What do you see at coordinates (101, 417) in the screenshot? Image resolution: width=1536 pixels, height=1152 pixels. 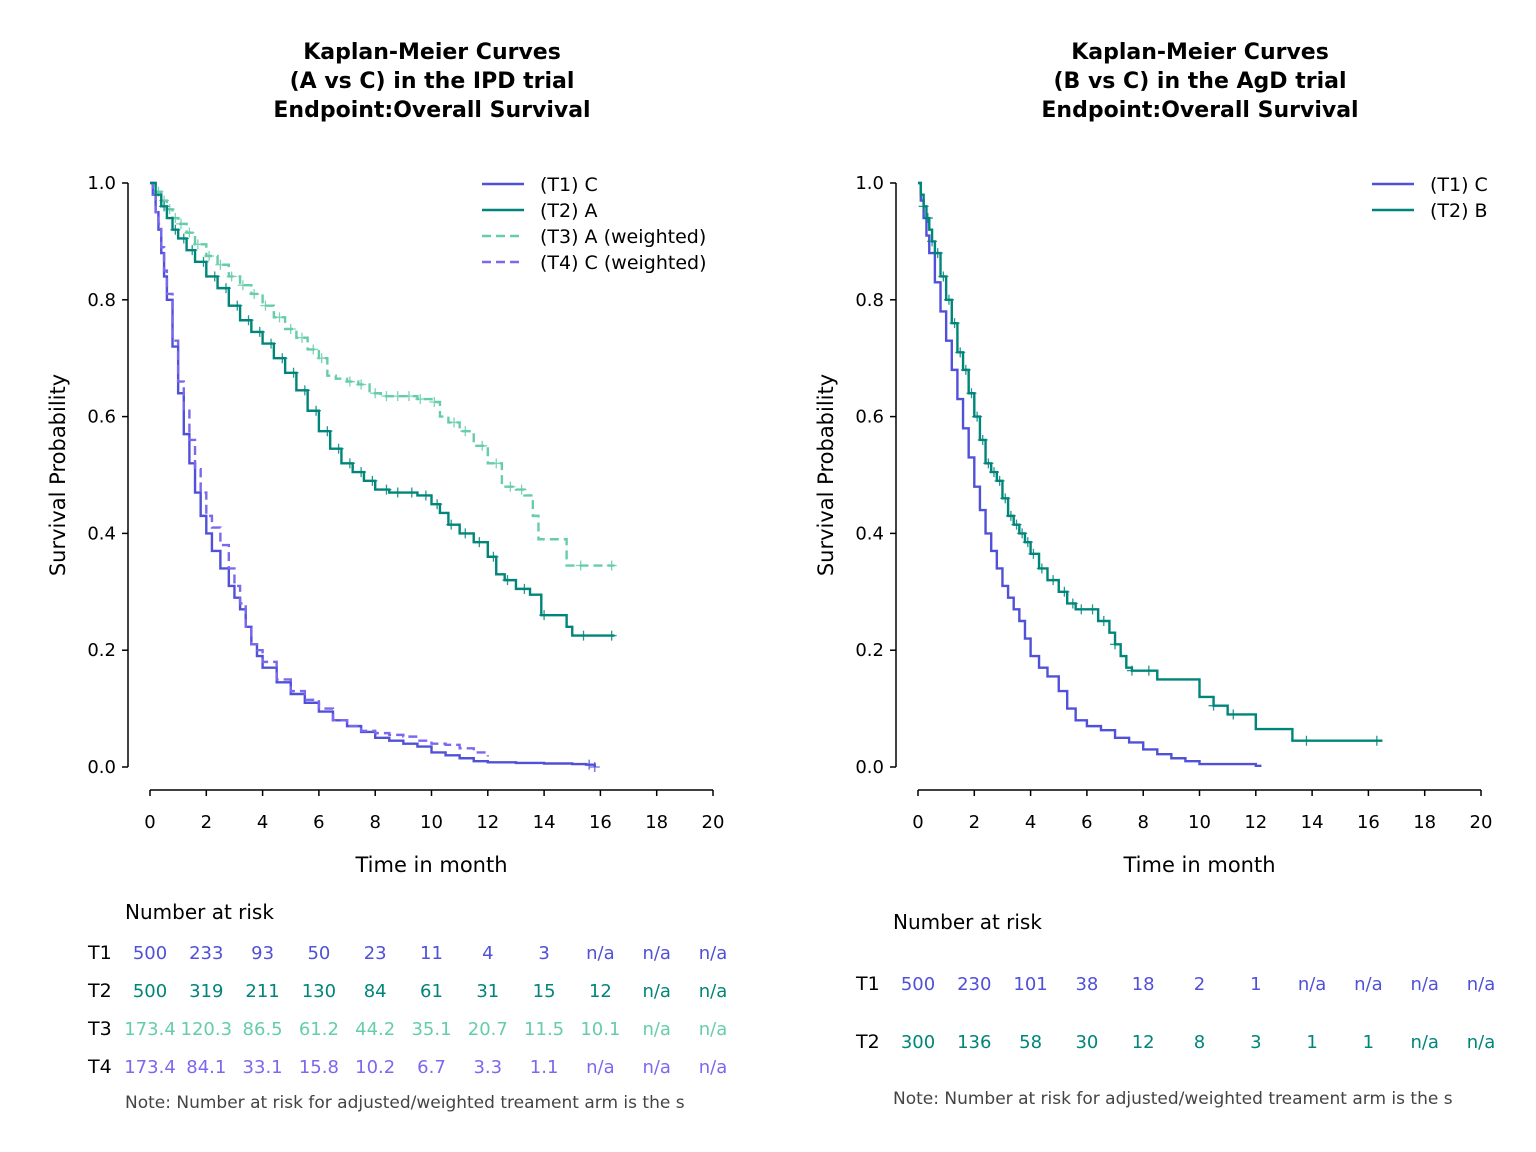 I see `y-tick-label: 0.6` at bounding box center [101, 417].